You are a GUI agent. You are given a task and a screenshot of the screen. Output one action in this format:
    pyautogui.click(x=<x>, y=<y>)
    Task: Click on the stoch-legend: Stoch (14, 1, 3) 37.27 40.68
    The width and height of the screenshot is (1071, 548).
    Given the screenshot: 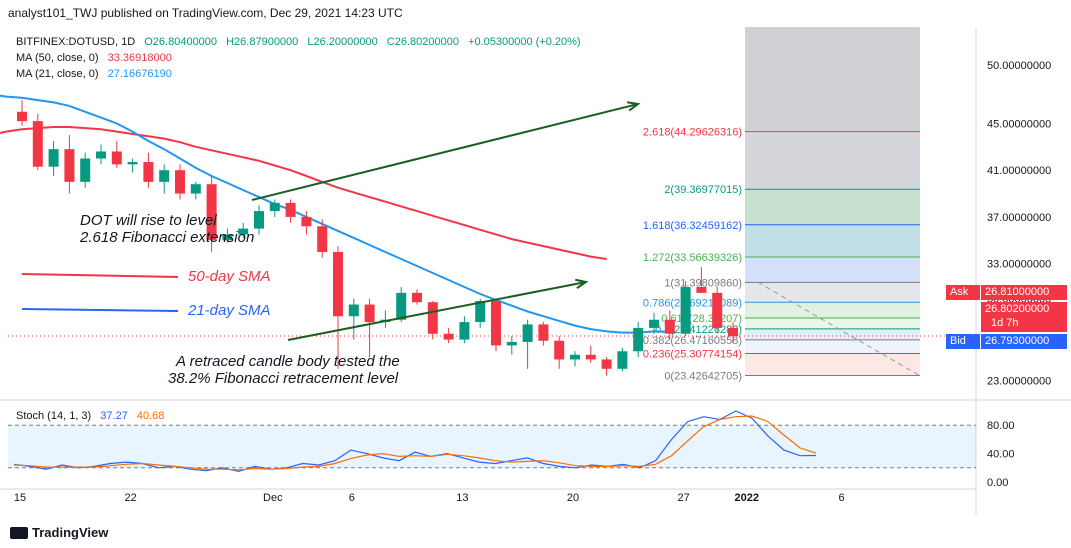 What is the action you would take?
    pyautogui.click(x=93, y=416)
    